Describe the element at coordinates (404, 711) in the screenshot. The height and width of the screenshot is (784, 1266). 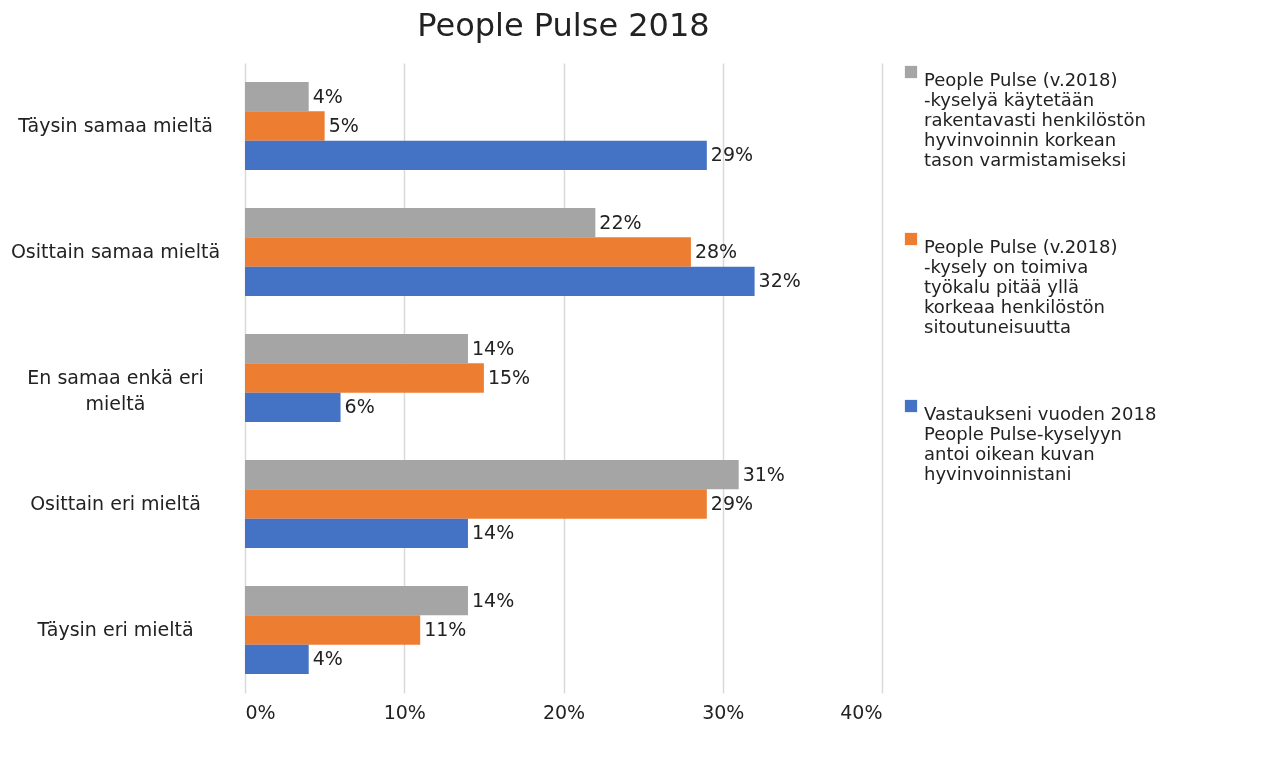
I see `x-tick-label: 10%` at that location.